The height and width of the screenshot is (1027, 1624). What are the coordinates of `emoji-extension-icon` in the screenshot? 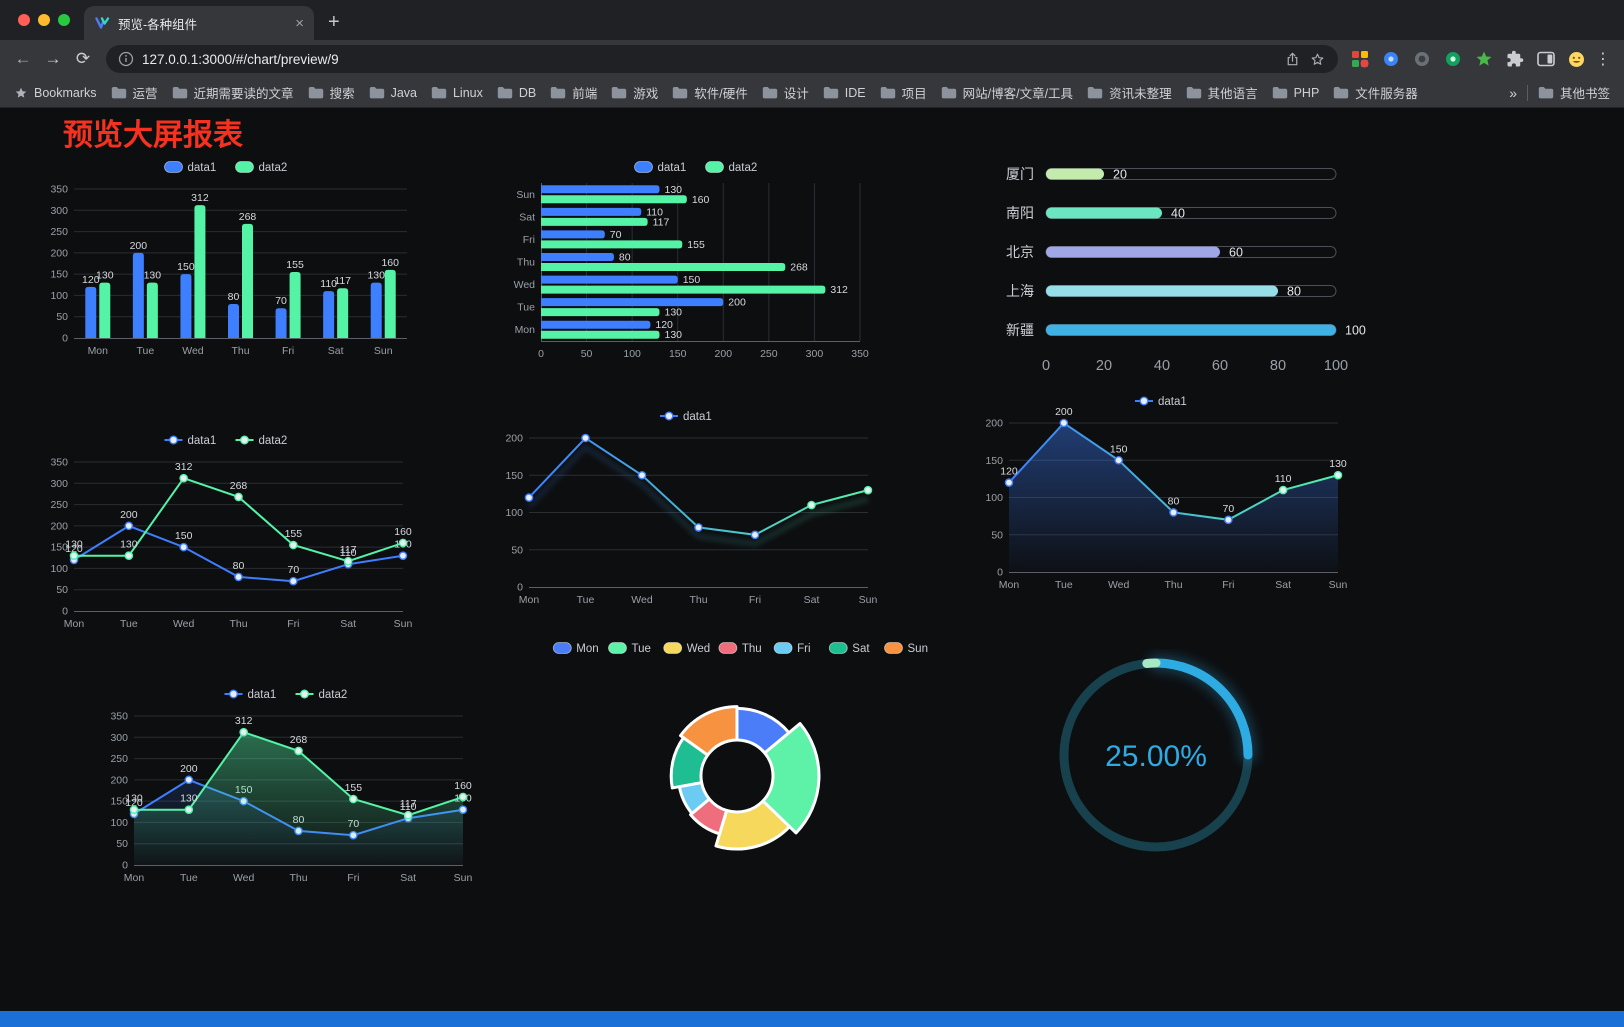 It's located at (1576, 59).